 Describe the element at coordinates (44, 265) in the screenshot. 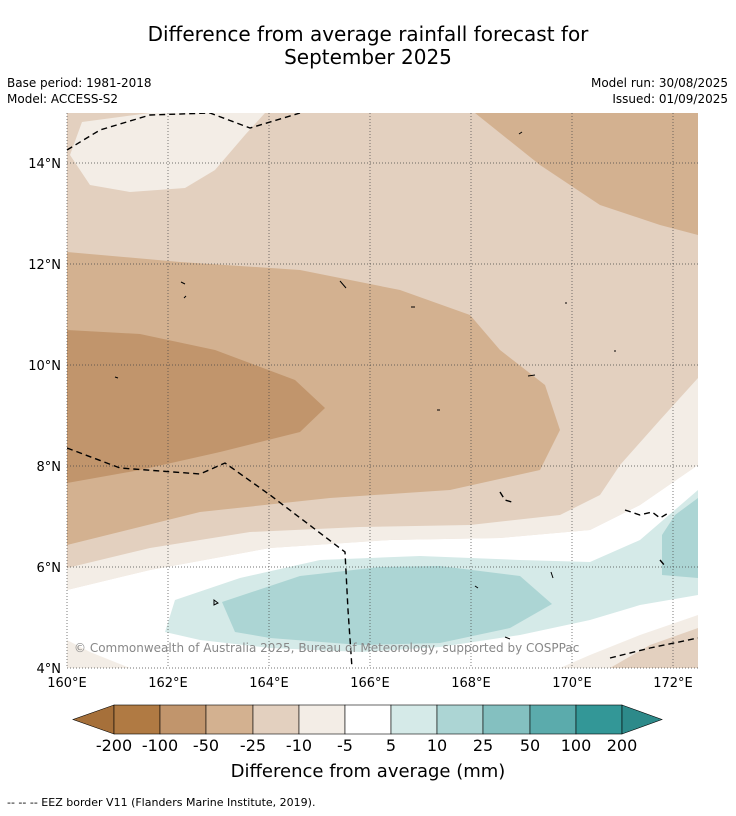

I see `lat-label-12: 12°N` at that location.